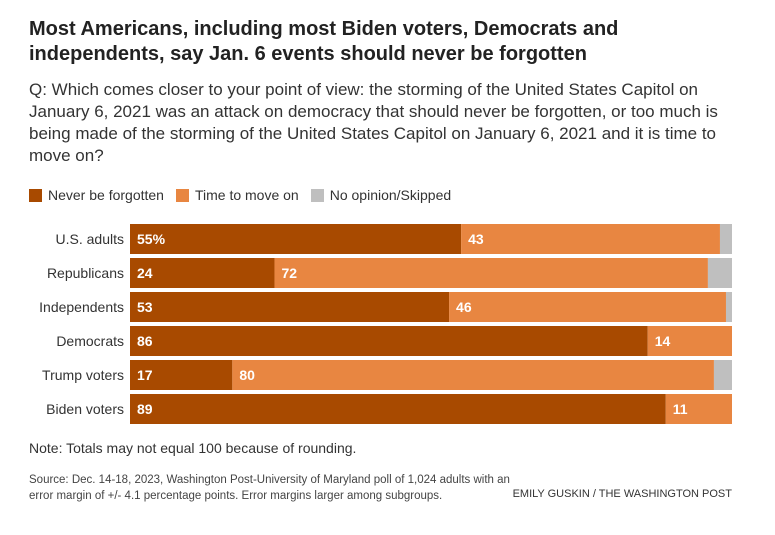  What do you see at coordinates (145, 307) in the screenshot?
I see `data-label: 53` at bounding box center [145, 307].